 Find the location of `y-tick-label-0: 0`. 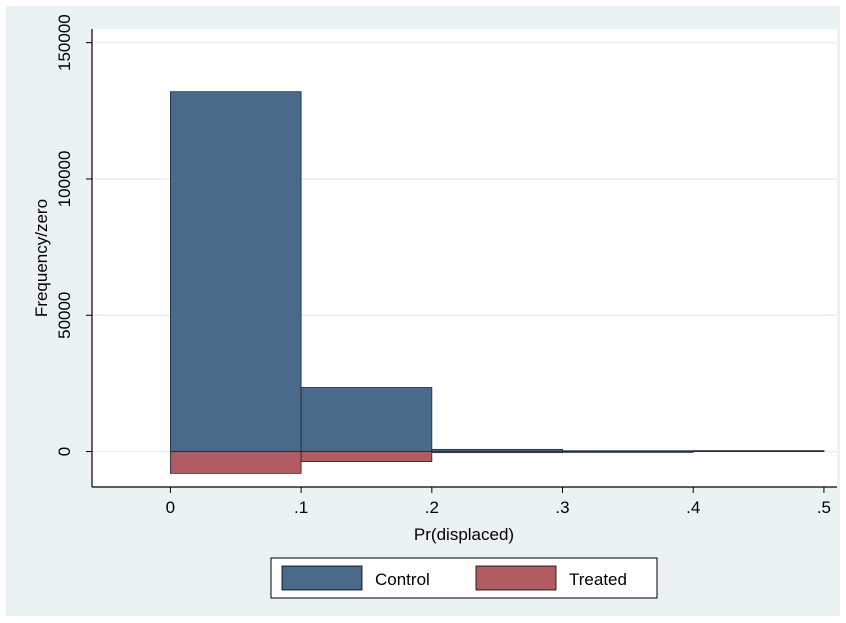

y-tick-label-0: 0 is located at coordinates (64, 451).